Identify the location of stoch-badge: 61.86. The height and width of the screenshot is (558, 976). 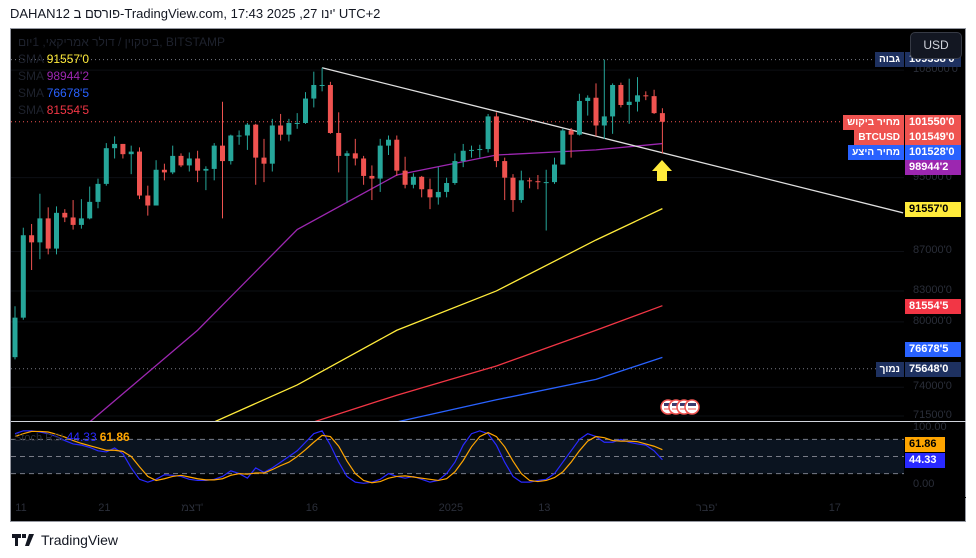
(925, 444).